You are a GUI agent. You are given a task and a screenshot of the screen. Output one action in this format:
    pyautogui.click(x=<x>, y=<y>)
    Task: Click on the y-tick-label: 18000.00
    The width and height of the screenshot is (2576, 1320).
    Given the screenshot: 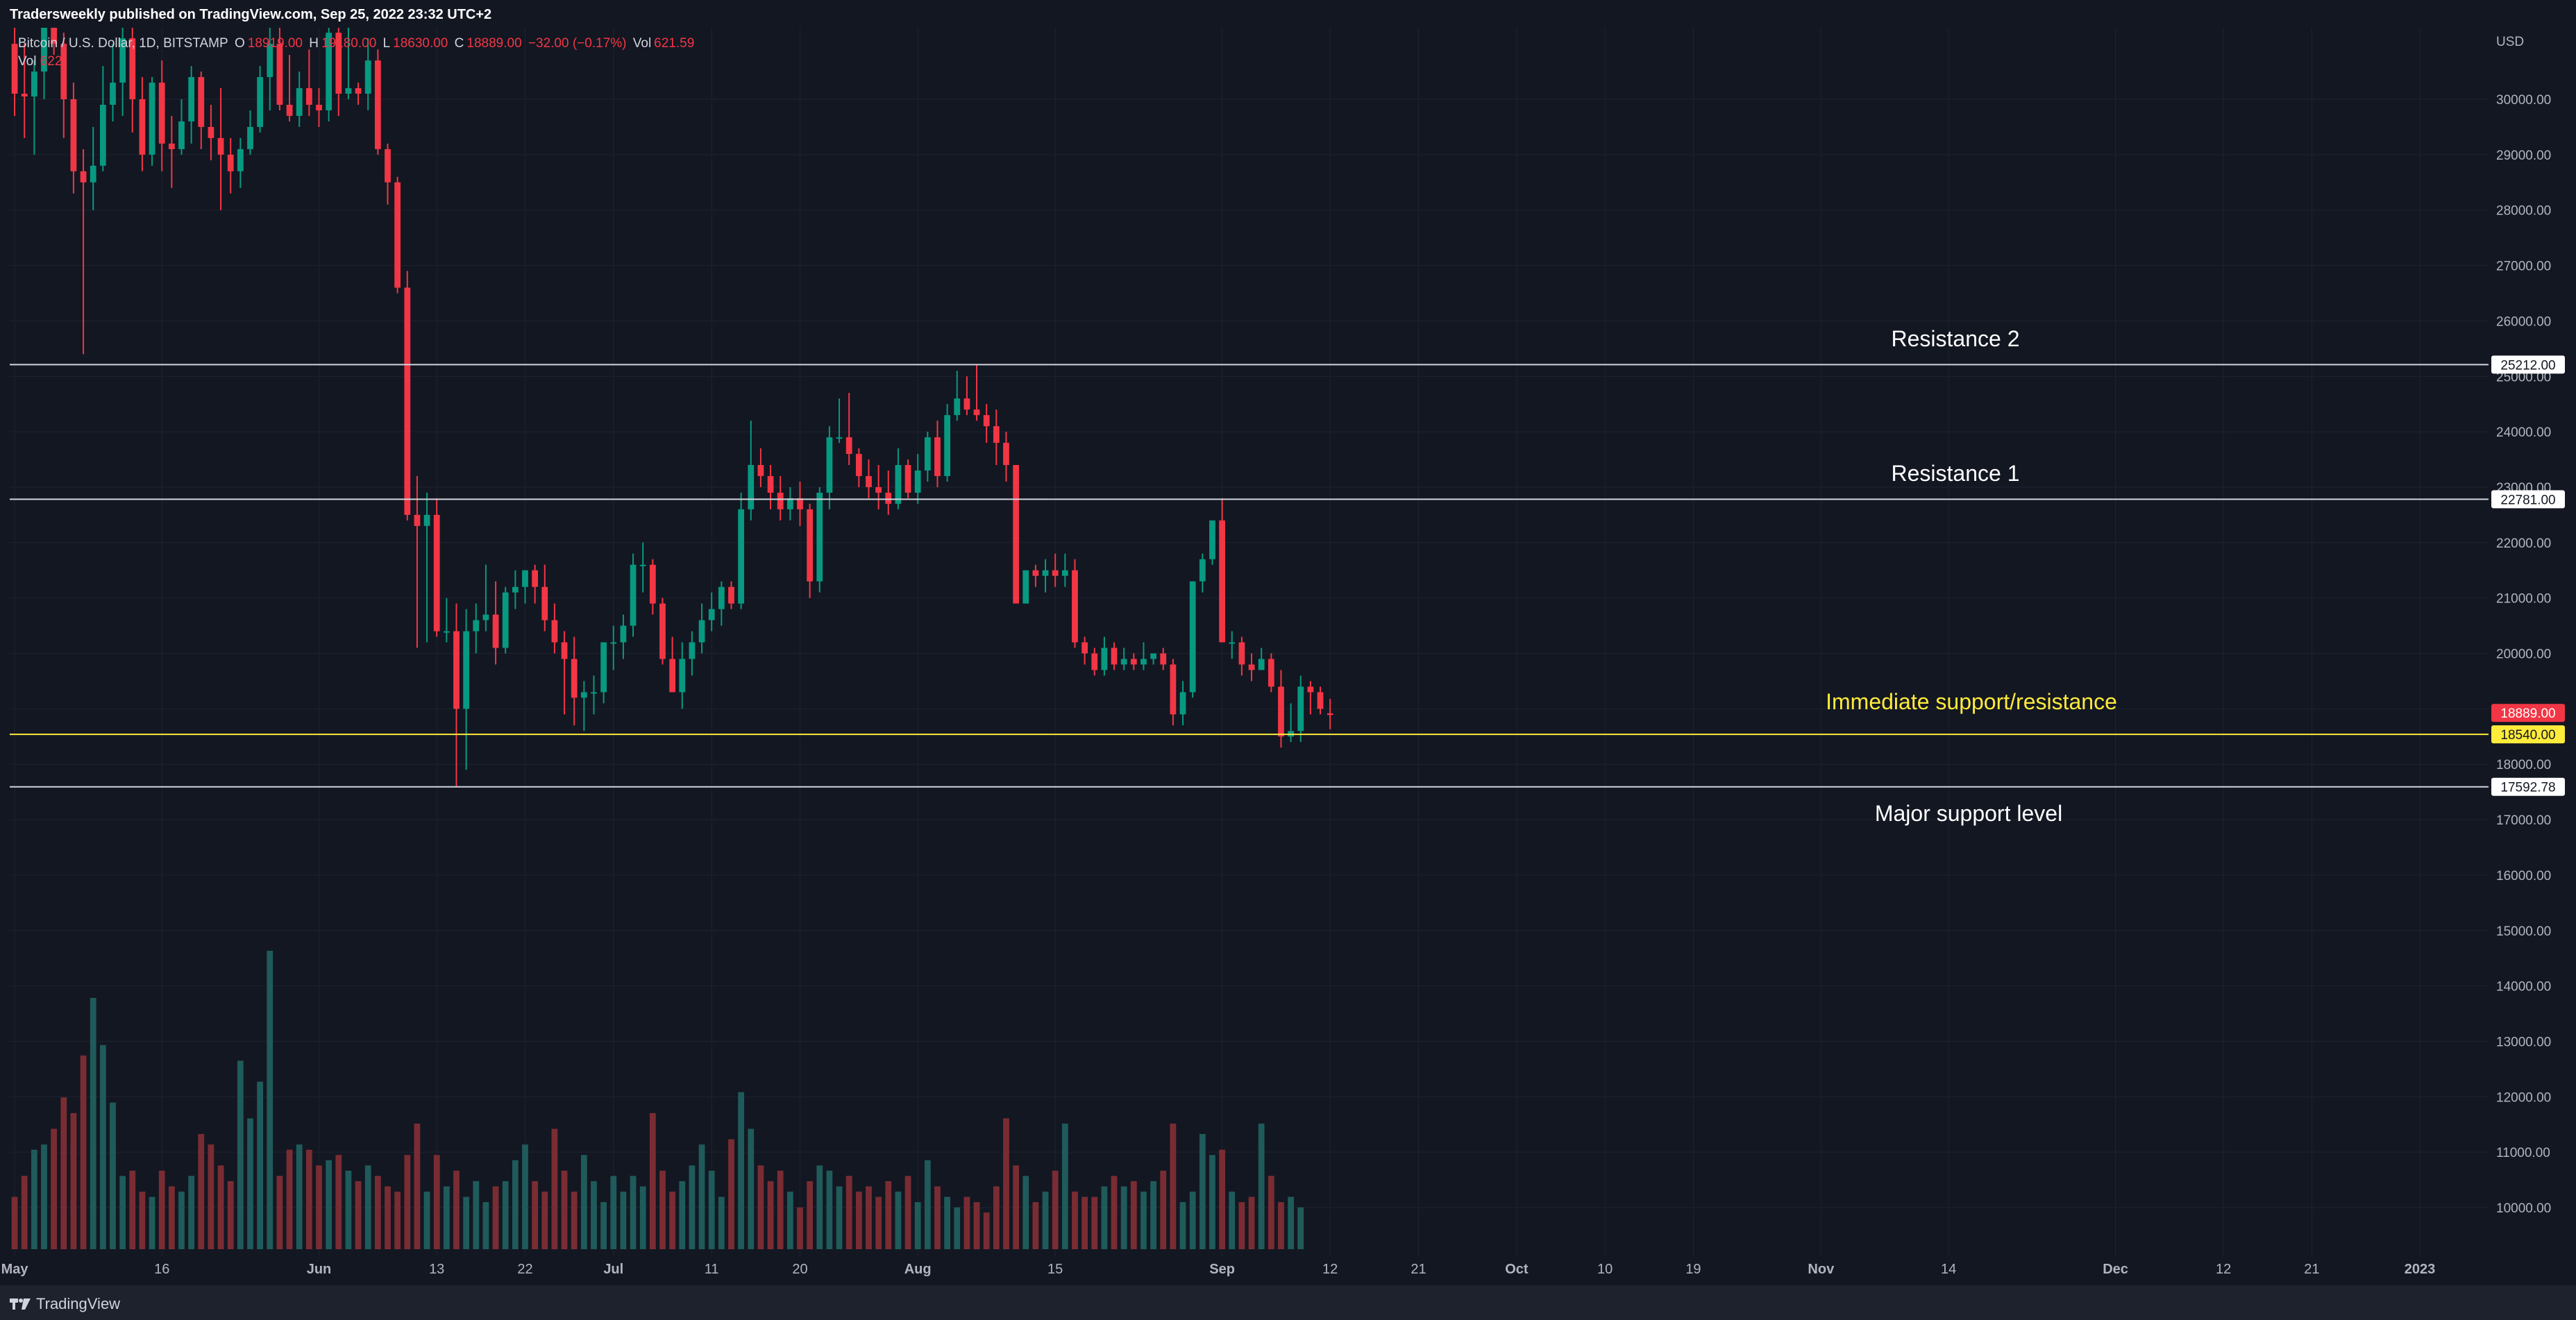 What is the action you would take?
    pyautogui.click(x=2523, y=765)
    